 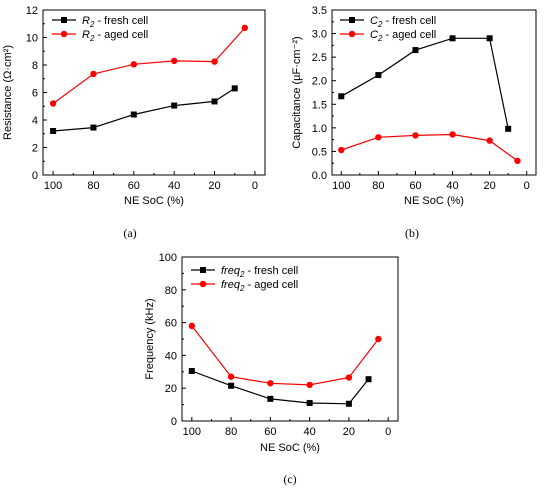 I want to click on y-tick-label: 60, so click(x=171, y=324).